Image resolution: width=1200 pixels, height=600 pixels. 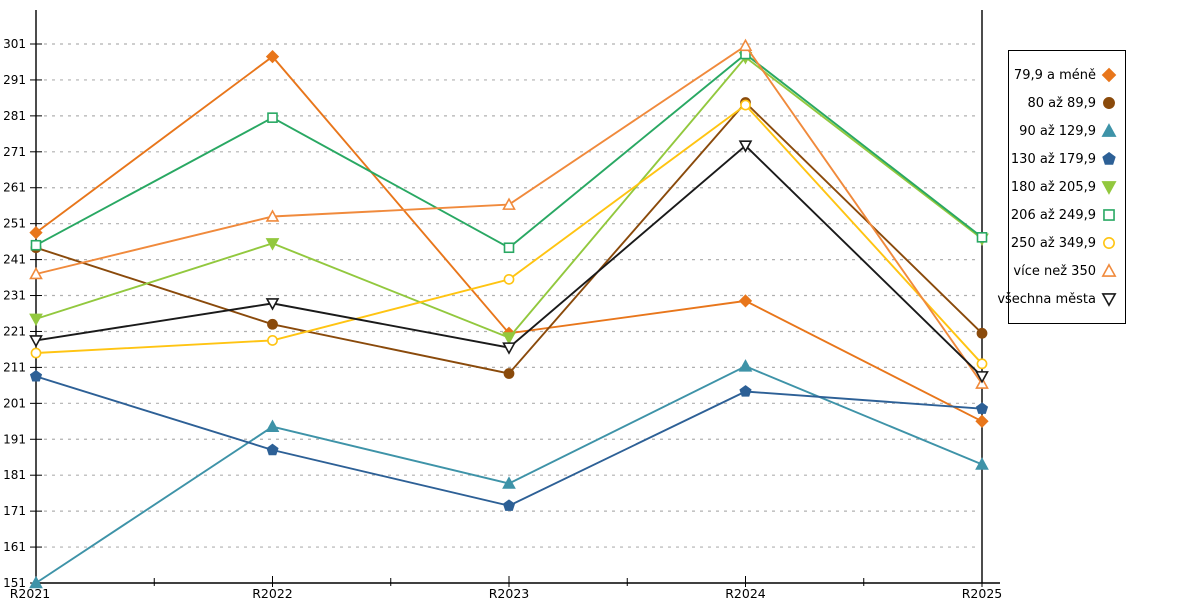 I want to click on legend-label: 90 až 129,9, so click(x=1057, y=131).